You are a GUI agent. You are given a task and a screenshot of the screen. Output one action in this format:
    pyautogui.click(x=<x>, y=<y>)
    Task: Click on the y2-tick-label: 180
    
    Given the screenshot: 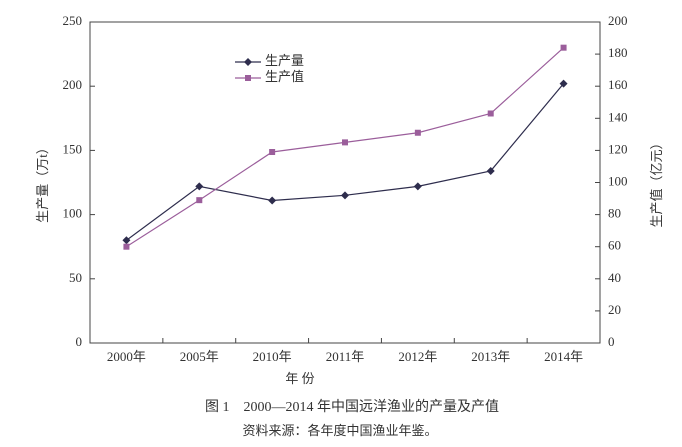 What is the action you would take?
    pyautogui.click(x=618, y=52)
    